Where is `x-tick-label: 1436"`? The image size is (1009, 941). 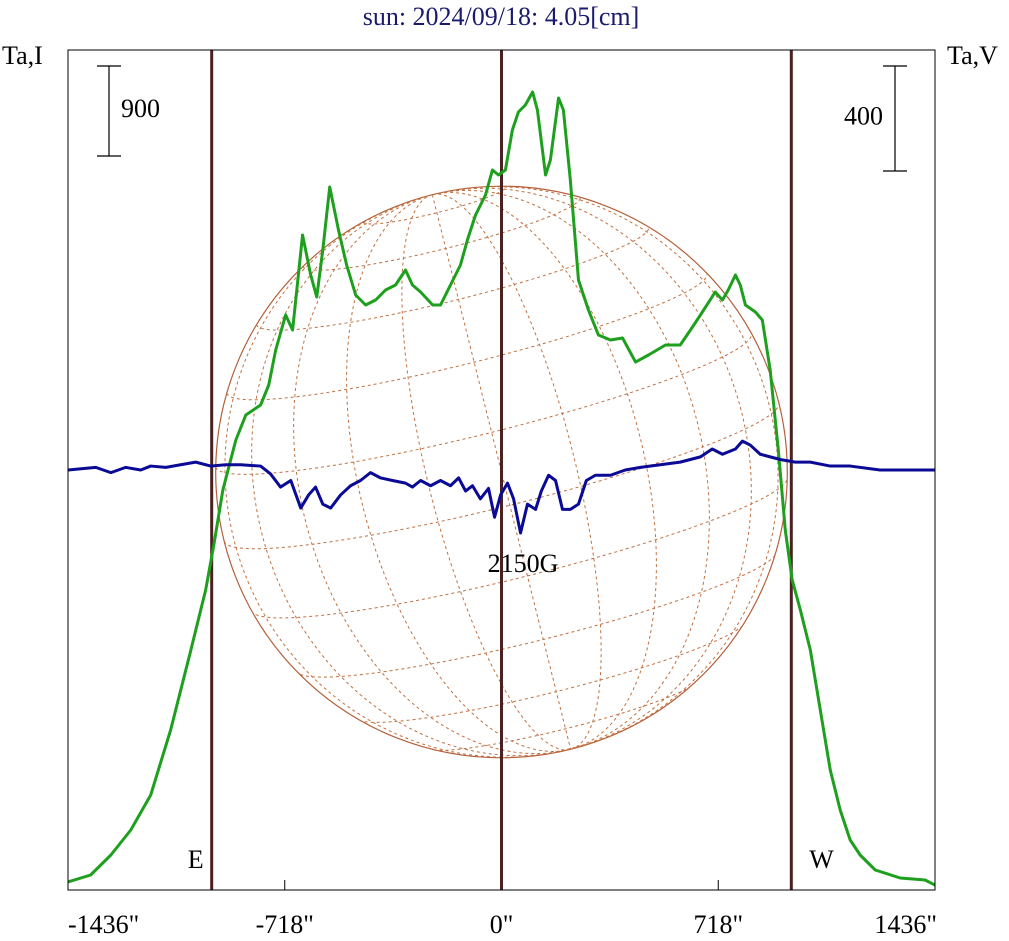 x-tick-label: 1436" is located at coordinates (905, 924).